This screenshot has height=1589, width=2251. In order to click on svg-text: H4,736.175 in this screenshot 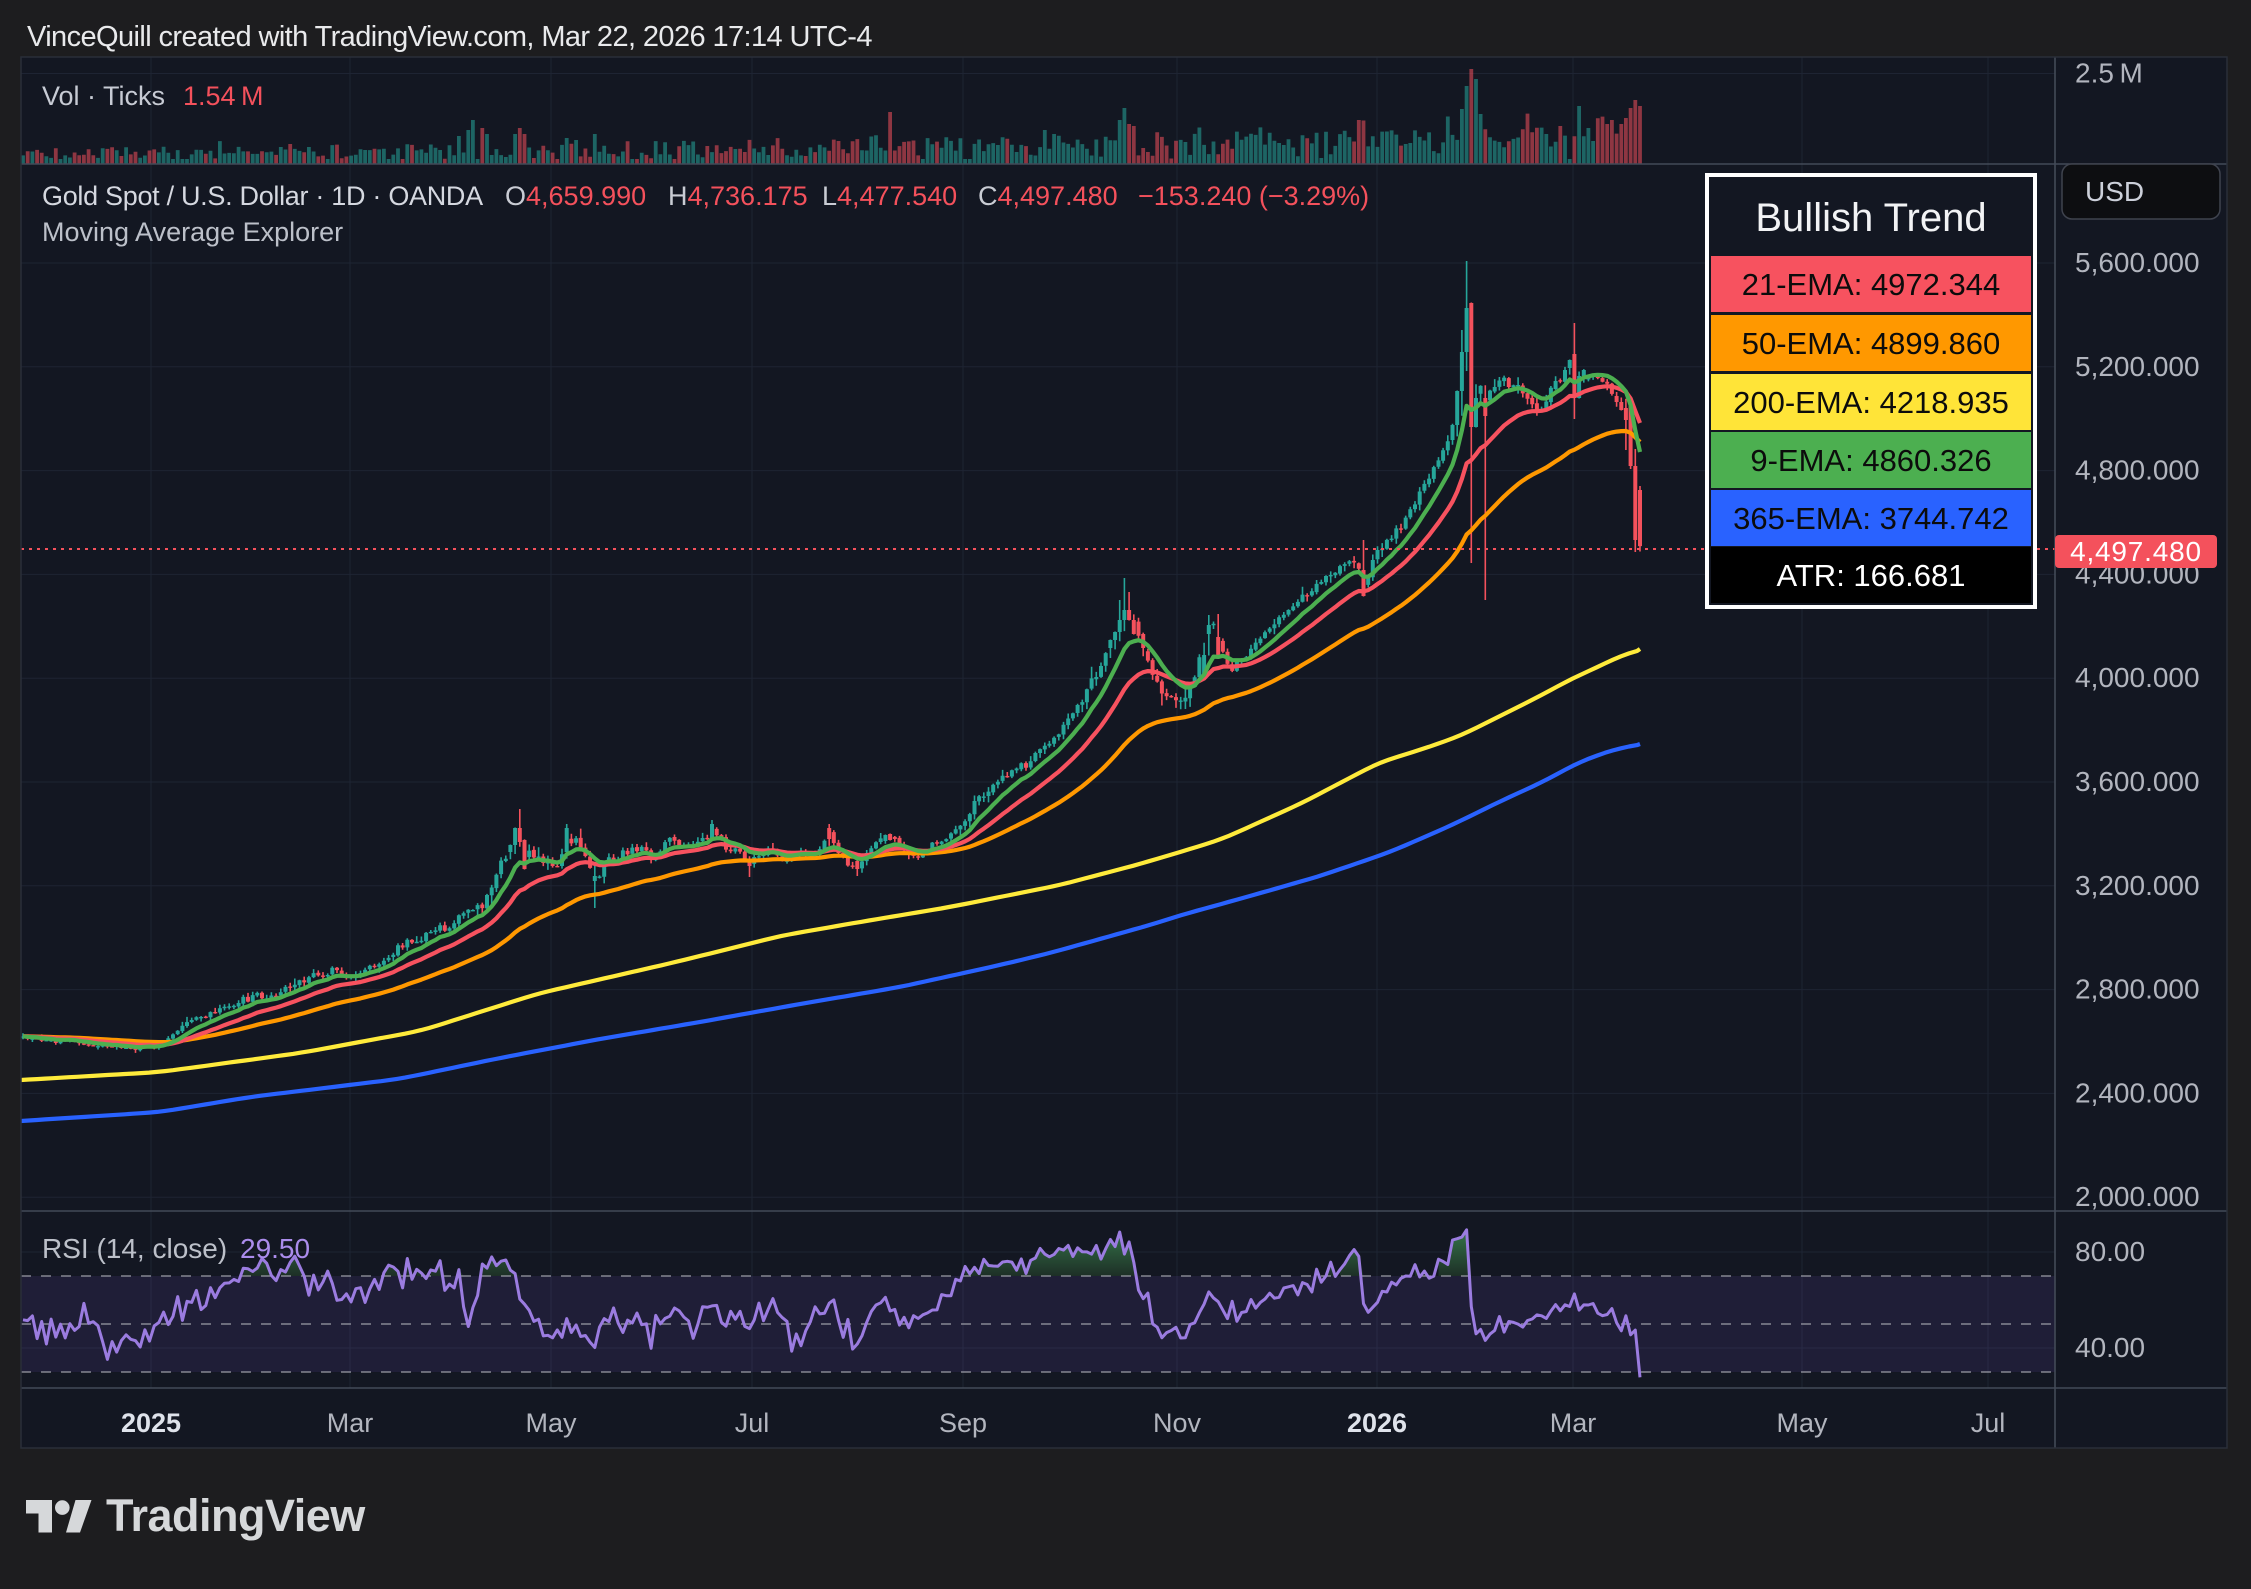, I will do `click(738, 196)`.